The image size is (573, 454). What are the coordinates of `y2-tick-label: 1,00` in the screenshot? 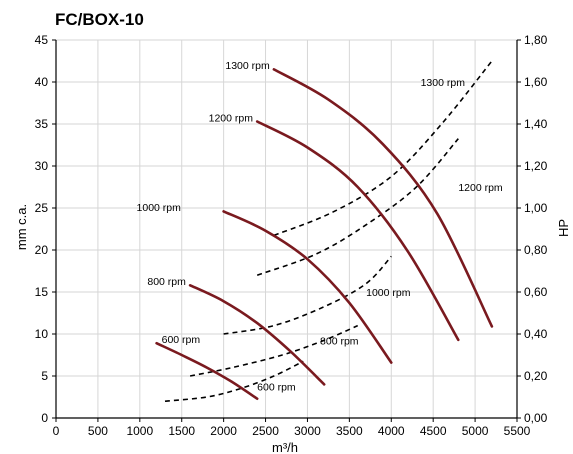 It's located at (536, 208).